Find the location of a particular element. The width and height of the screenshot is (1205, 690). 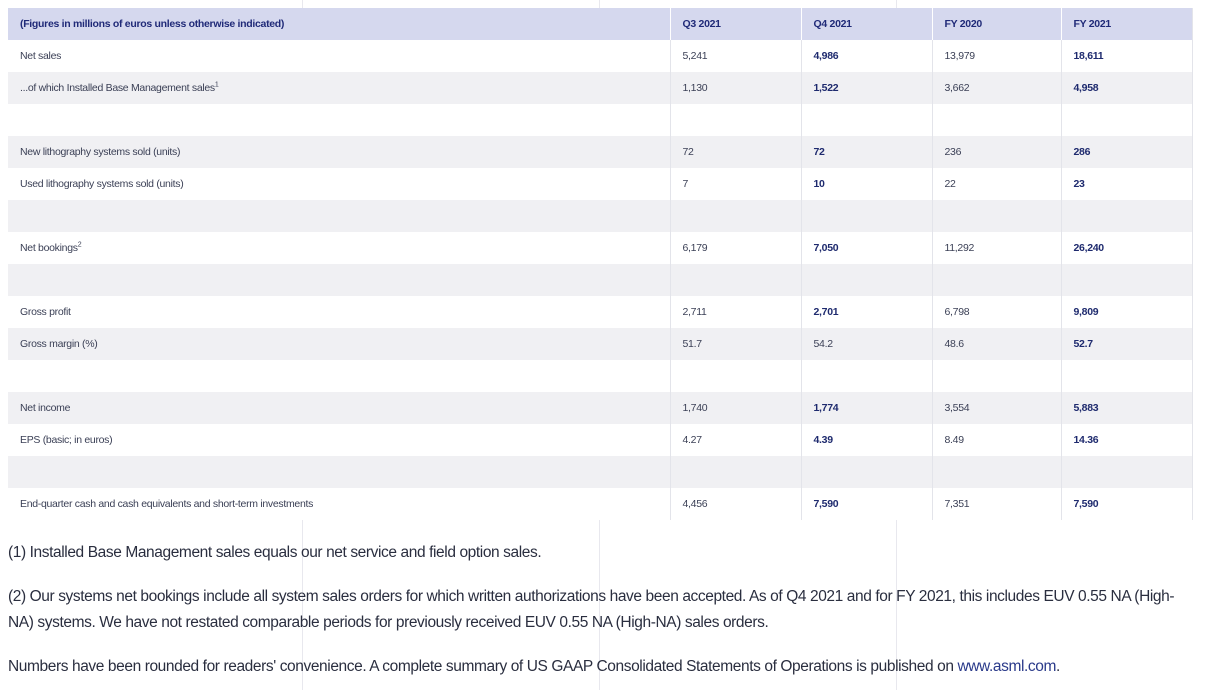

cell-fy-2021: 4,958 is located at coordinates (1127, 88).